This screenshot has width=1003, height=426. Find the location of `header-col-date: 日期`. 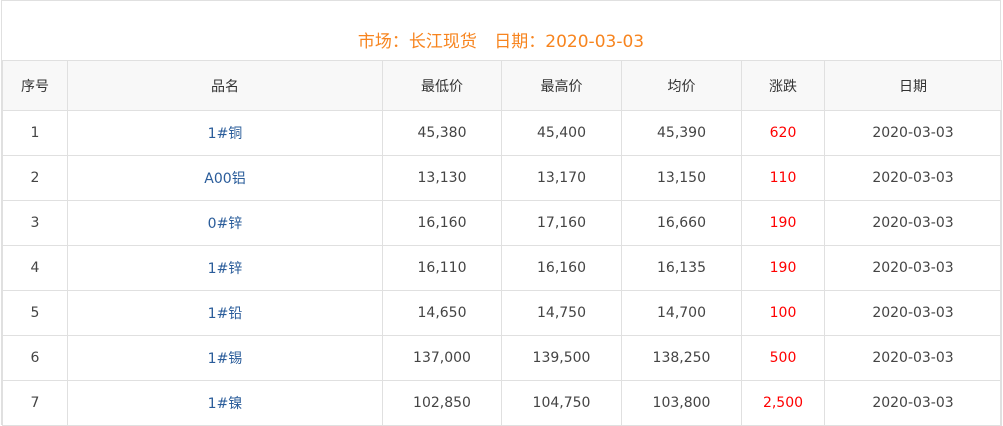

header-col-date: 日期 is located at coordinates (913, 85).